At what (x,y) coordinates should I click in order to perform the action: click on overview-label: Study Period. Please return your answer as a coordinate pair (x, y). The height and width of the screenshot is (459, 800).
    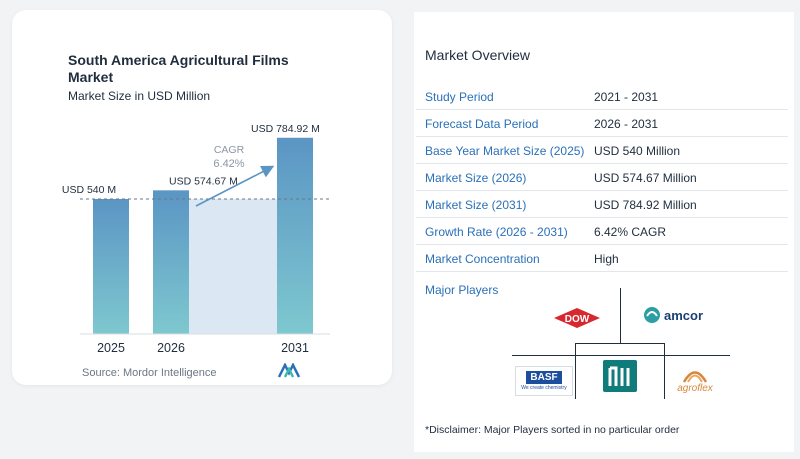
    Looking at the image, I should click on (459, 97).